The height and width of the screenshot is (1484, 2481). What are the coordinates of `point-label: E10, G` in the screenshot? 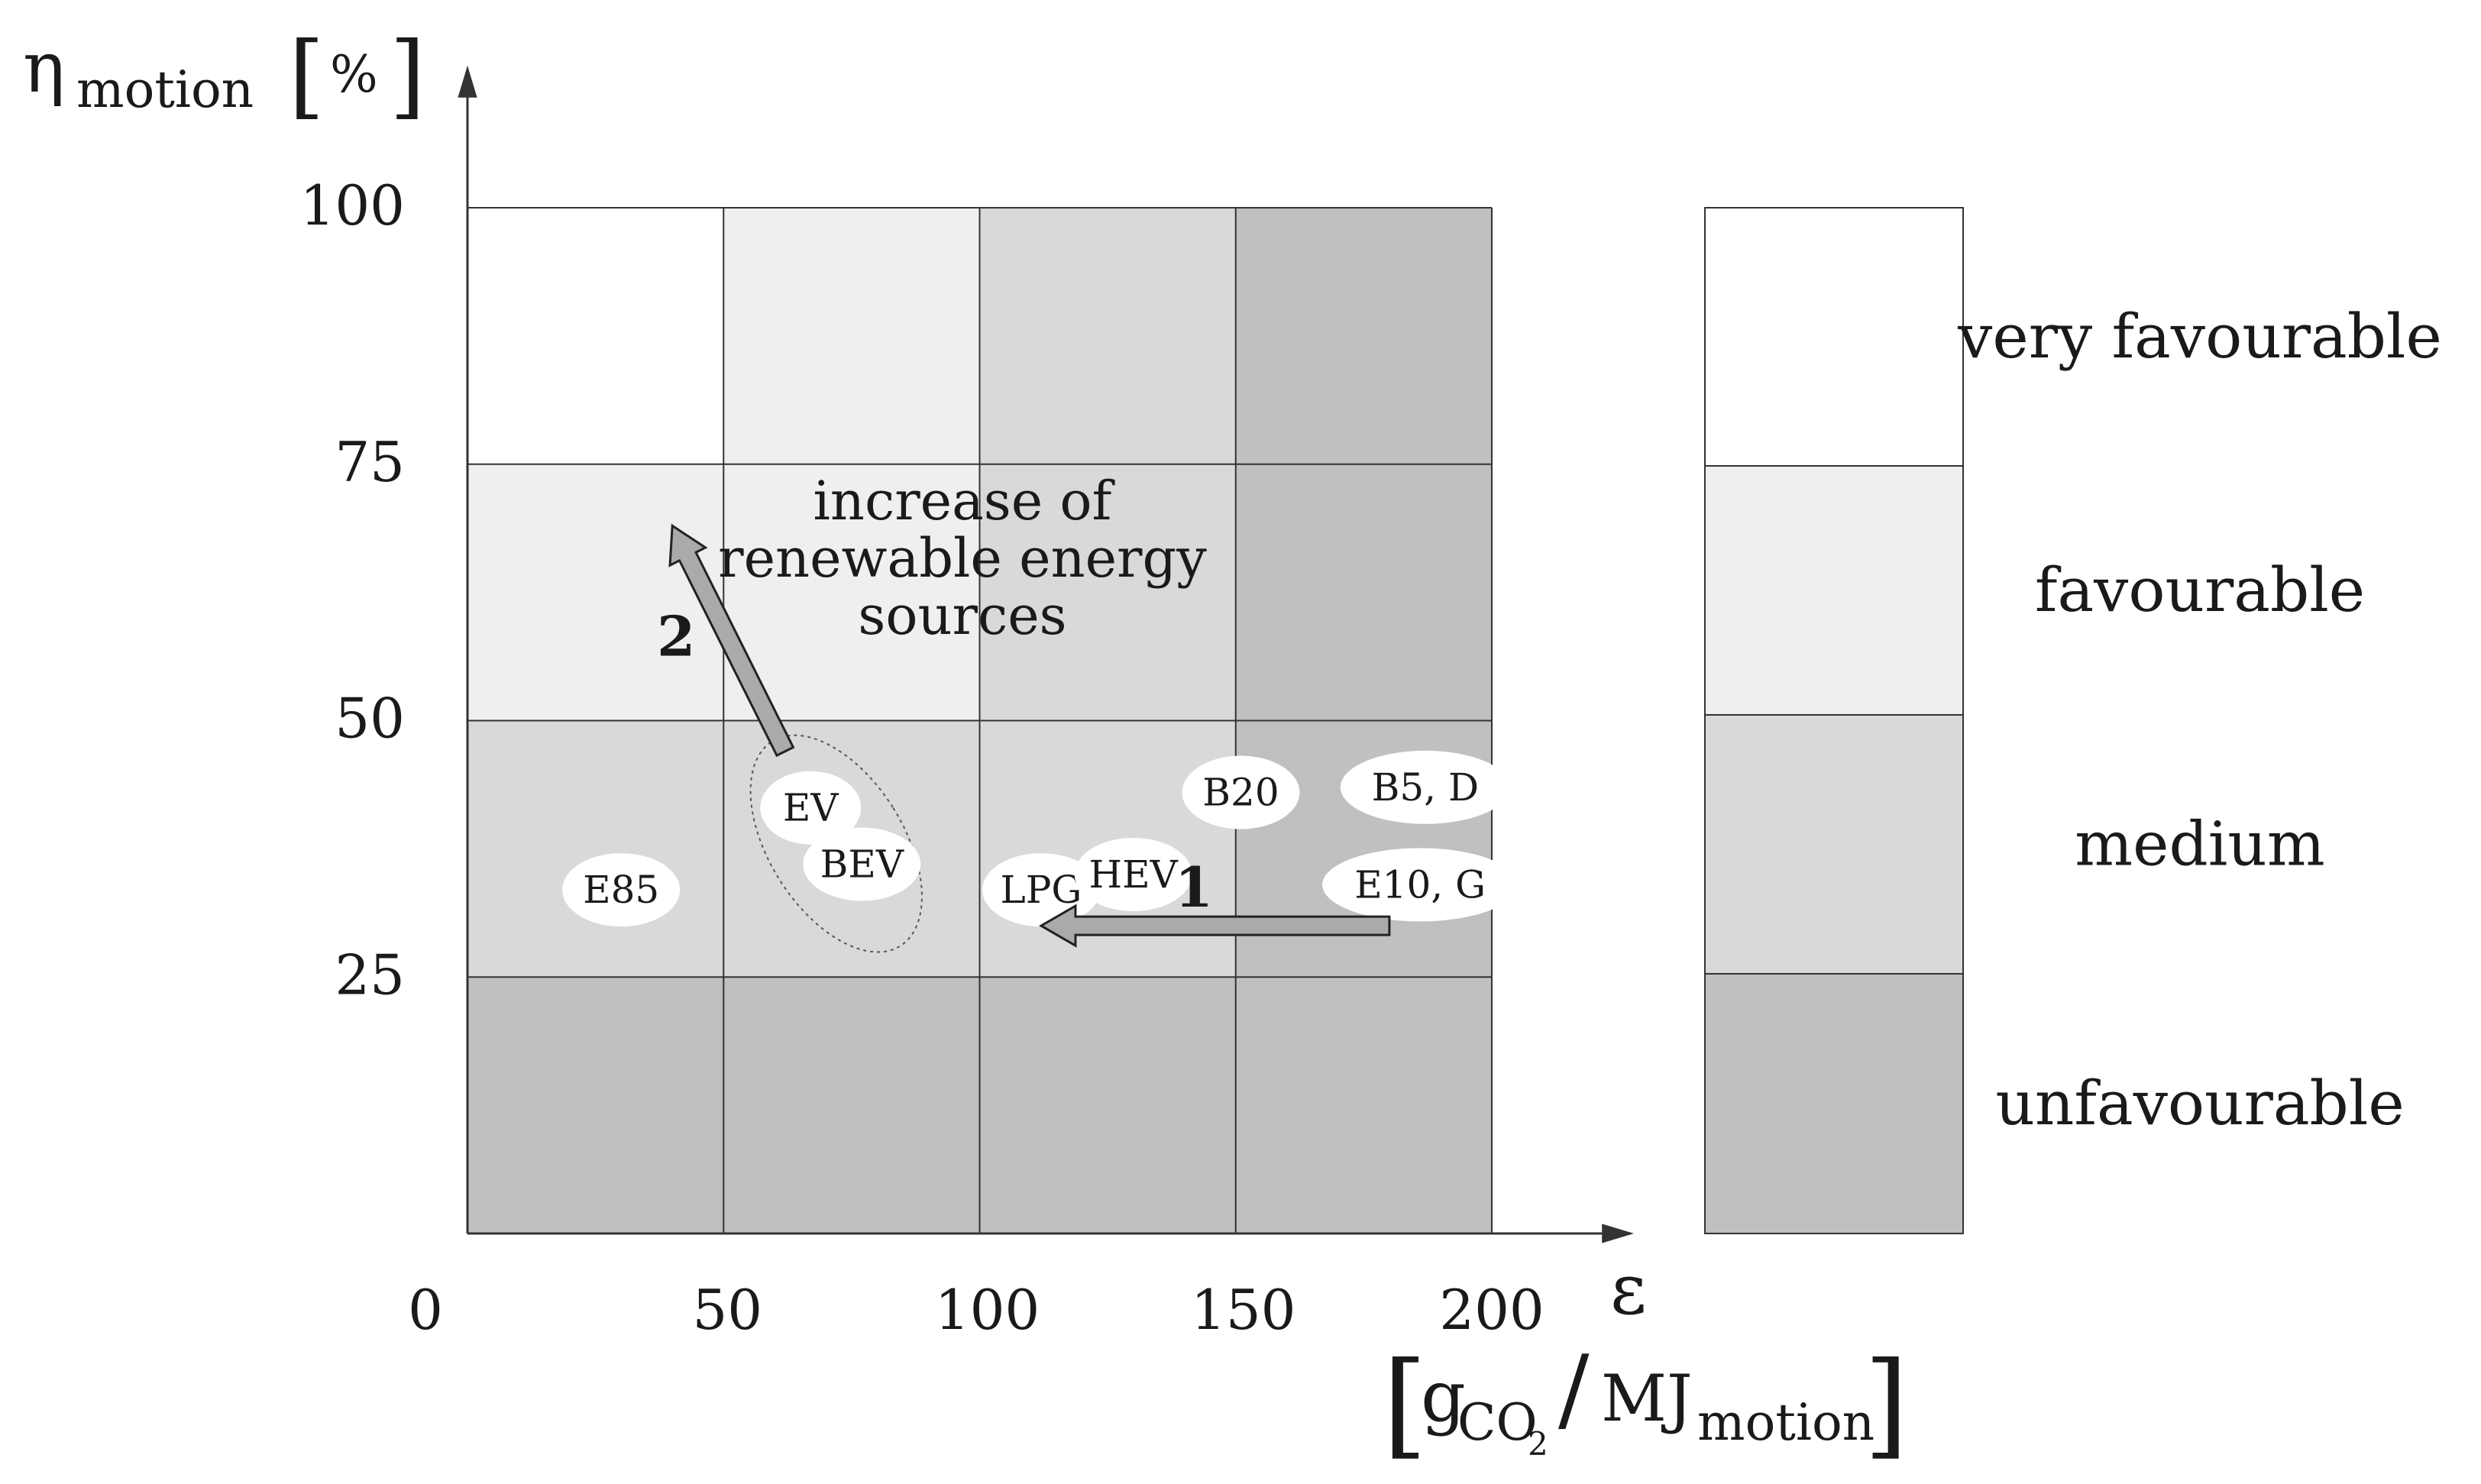 It's located at (1420, 884).